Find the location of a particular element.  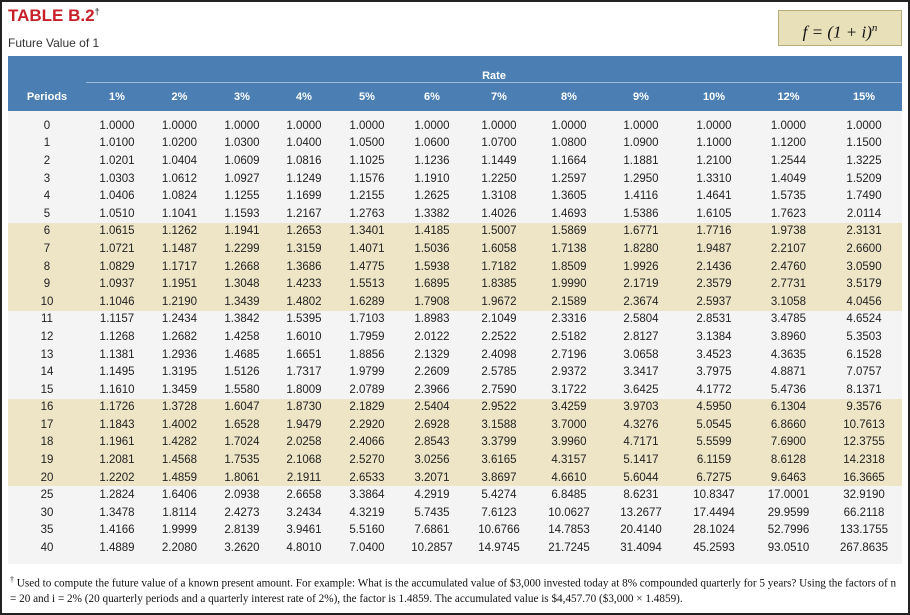

factor-cell: 3.2071 is located at coordinates (432, 477).